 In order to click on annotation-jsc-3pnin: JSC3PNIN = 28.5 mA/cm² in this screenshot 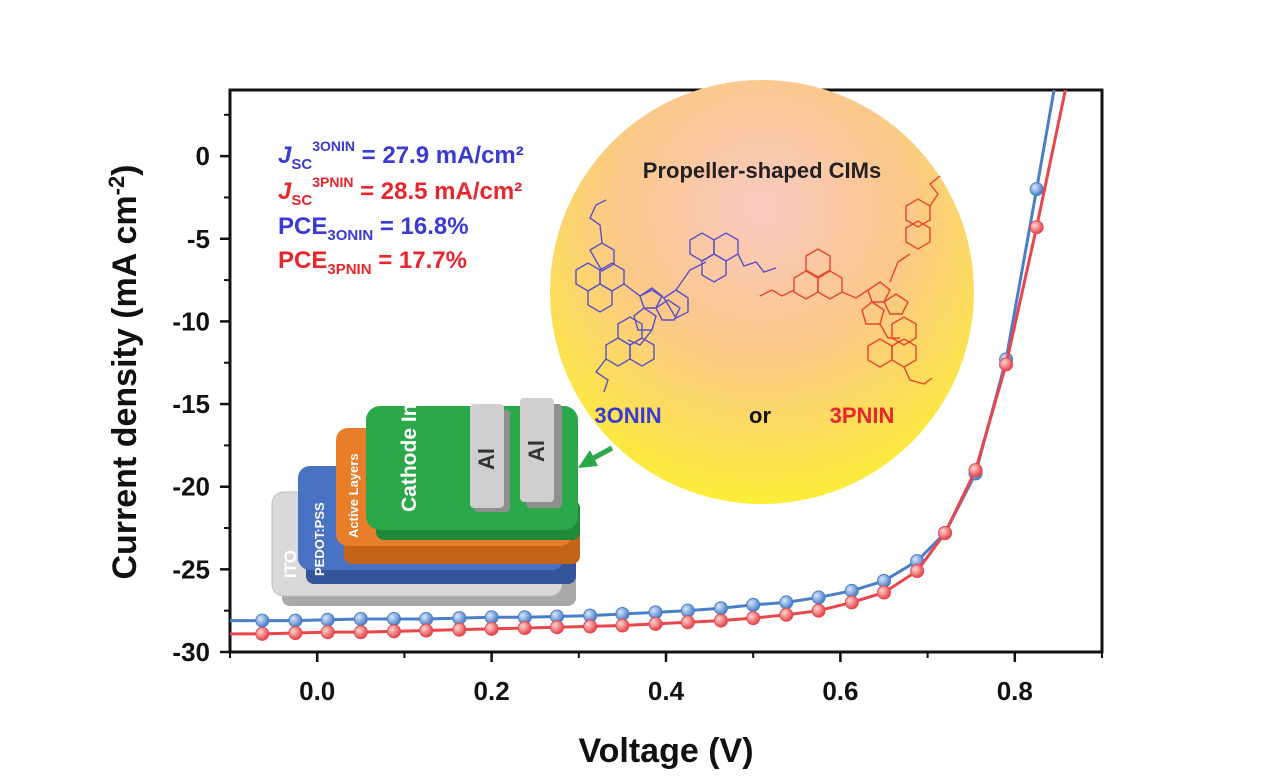, I will do `click(400, 191)`.